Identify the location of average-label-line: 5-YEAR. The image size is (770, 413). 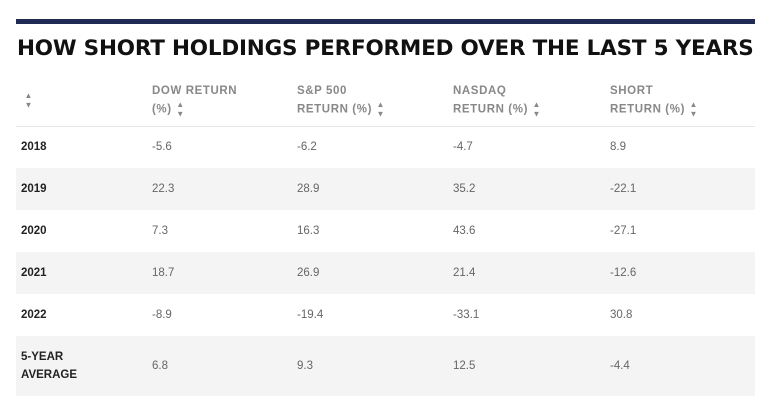
(42, 357).